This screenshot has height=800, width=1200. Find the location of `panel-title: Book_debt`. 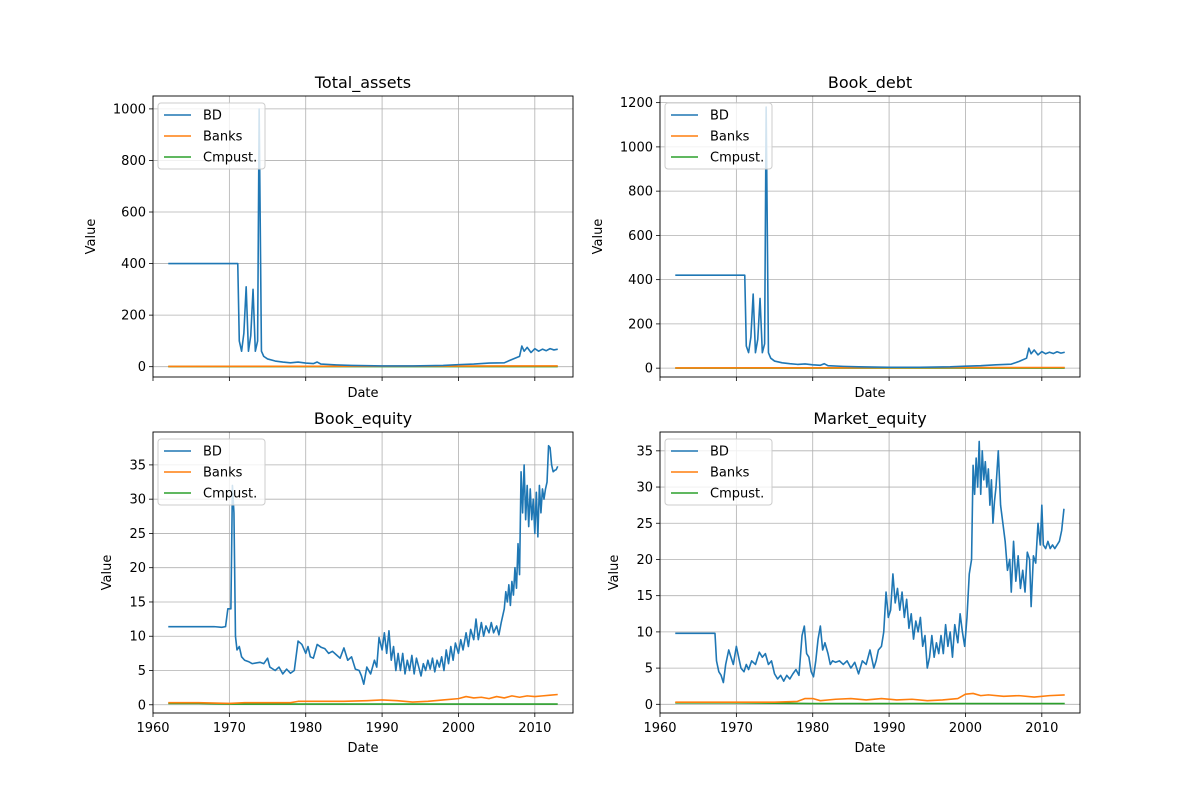

panel-title: Book_debt is located at coordinates (870, 83).